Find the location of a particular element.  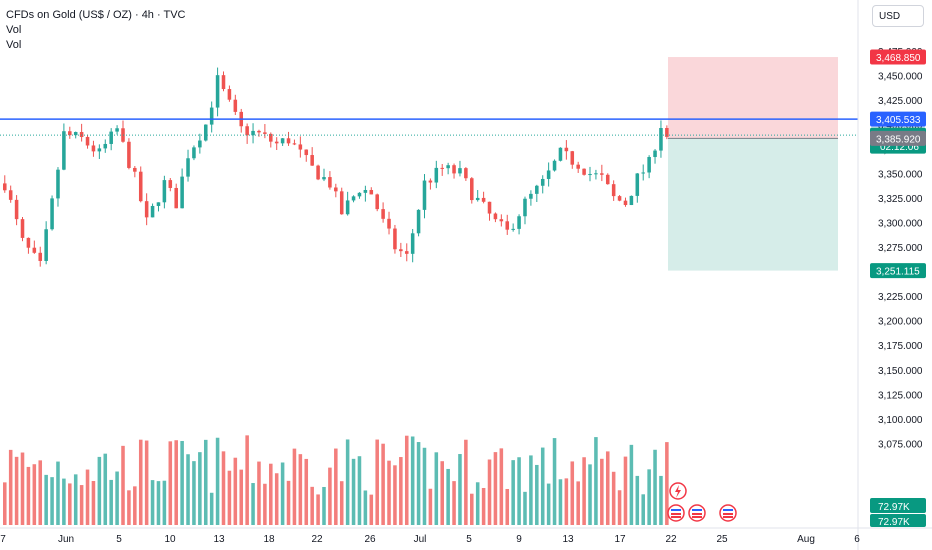

level-tag-bg is located at coordinates (898, 119).